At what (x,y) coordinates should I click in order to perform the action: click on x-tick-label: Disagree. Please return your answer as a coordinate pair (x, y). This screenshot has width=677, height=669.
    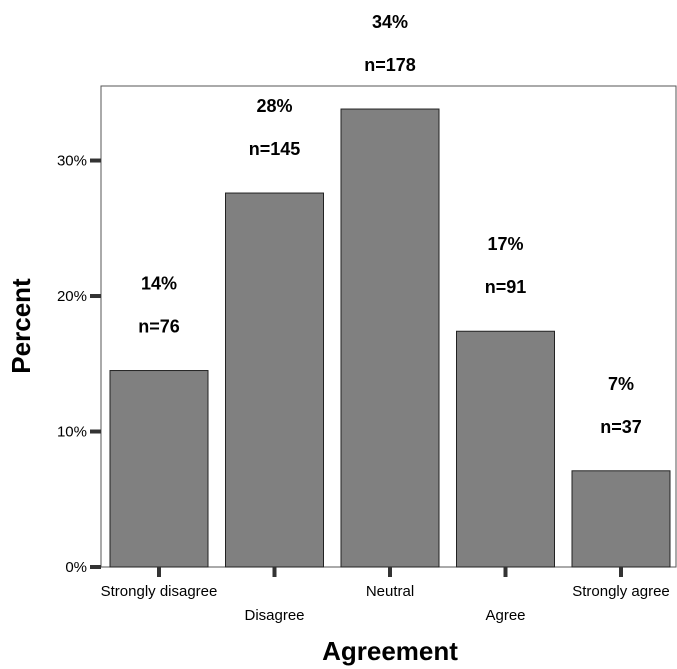
    Looking at the image, I should click on (274, 615).